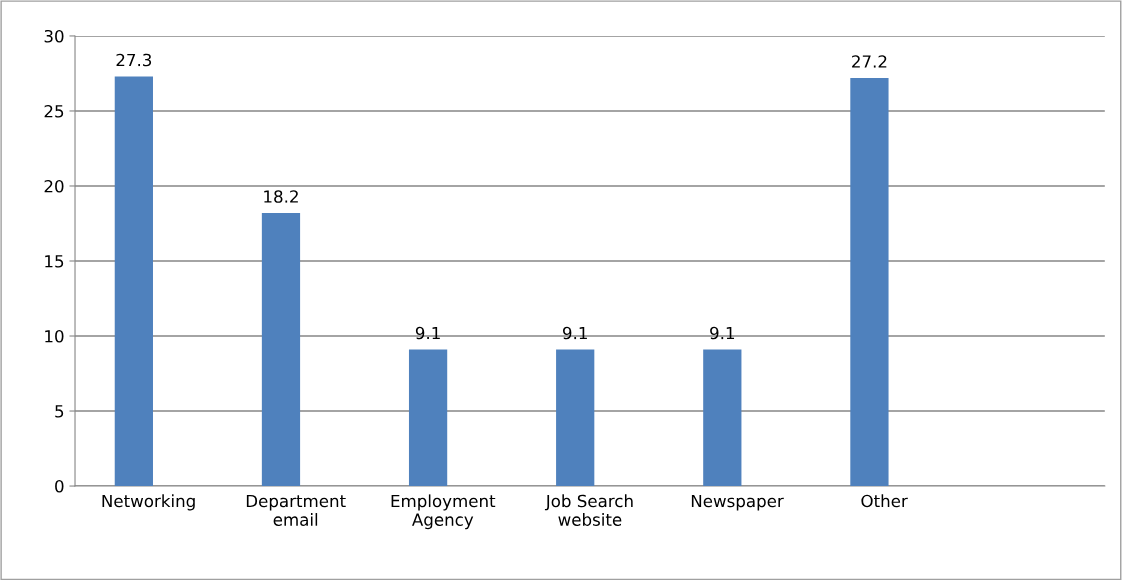 The width and height of the screenshot is (1123, 580). What do you see at coordinates (443, 512) in the screenshot?
I see `x-tick-label: Employment Agency` at bounding box center [443, 512].